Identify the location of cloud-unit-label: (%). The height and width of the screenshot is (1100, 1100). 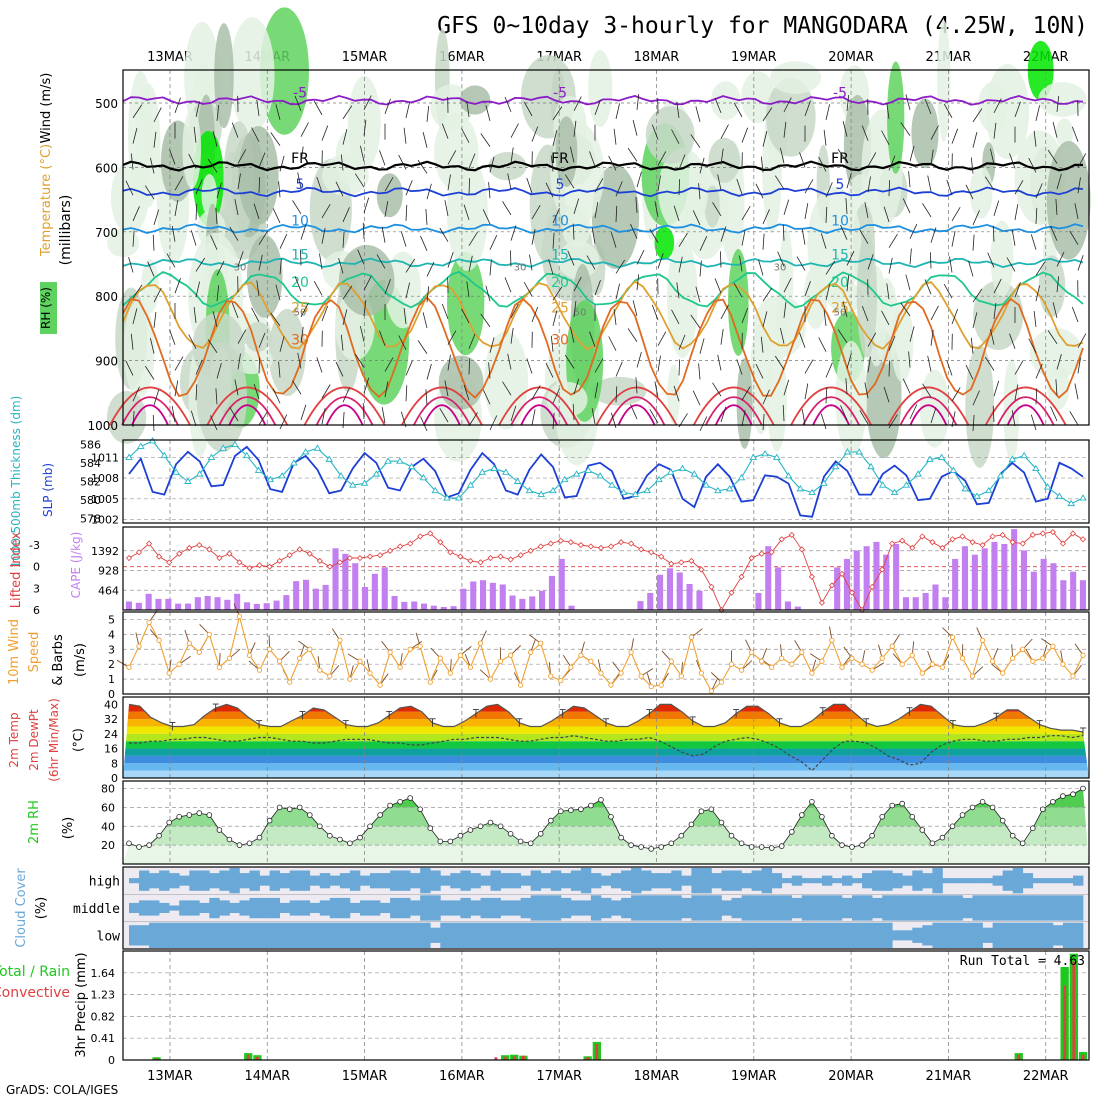
(41, 908).